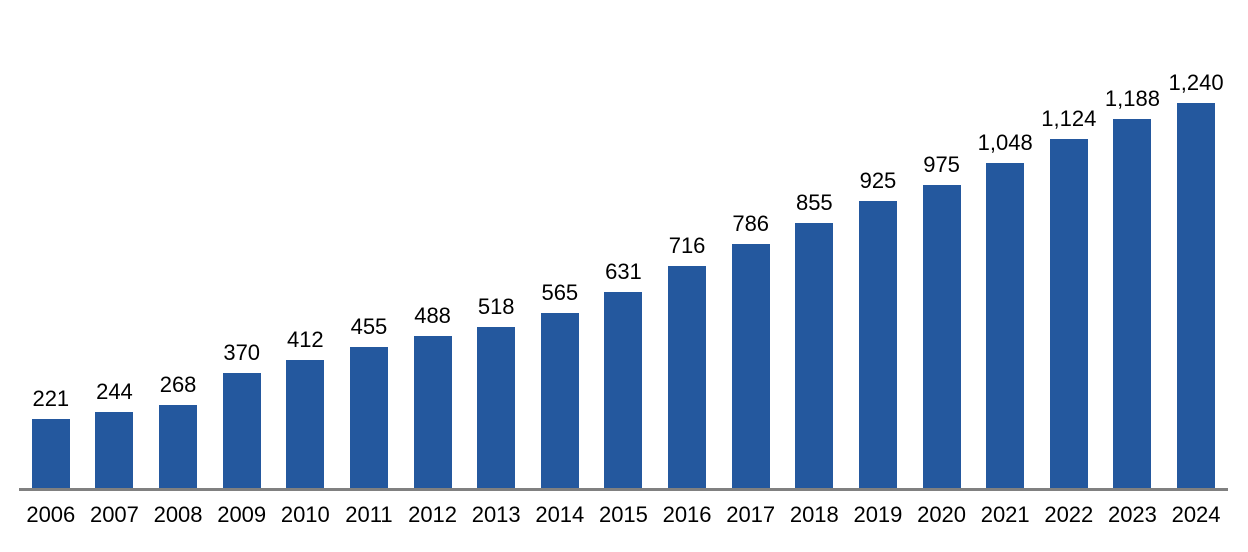 The height and width of the screenshot is (552, 1248). Describe the element at coordinates (623, 489) in the screenshot. I see `x-axis-line` at that location.